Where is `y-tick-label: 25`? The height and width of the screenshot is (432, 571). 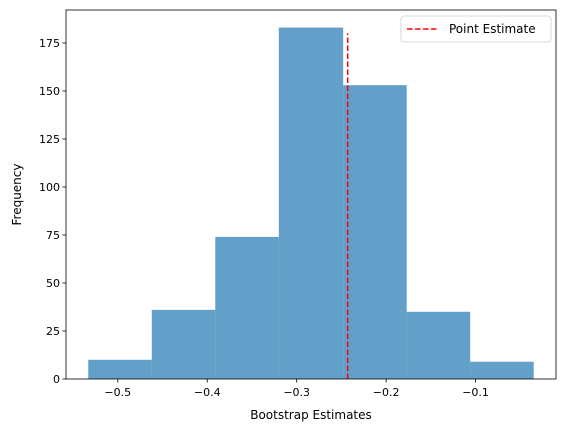 y-tick-label: 25 is located at coordinates (53, 331).